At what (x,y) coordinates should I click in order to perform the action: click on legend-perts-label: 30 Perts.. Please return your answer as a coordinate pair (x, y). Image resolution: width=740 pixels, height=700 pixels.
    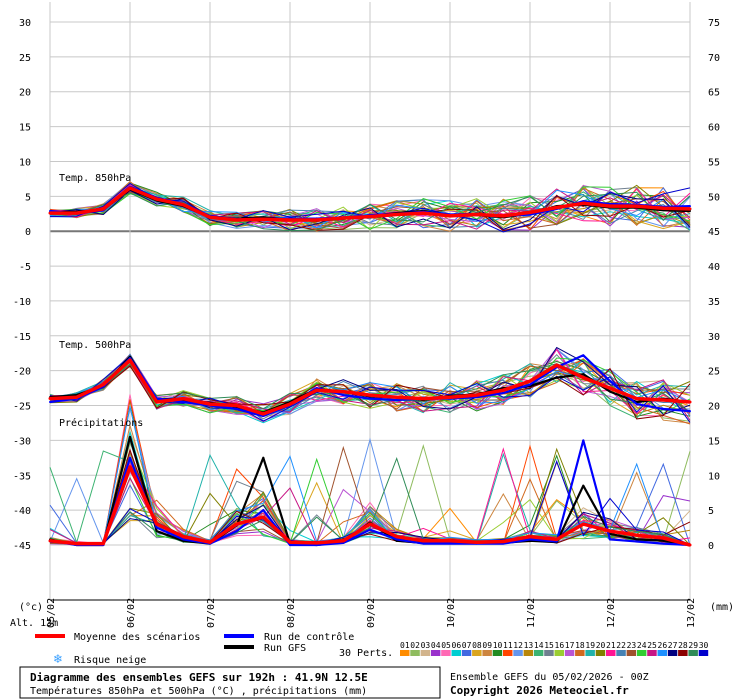
    Looking at the image, I should click on (366, 653).